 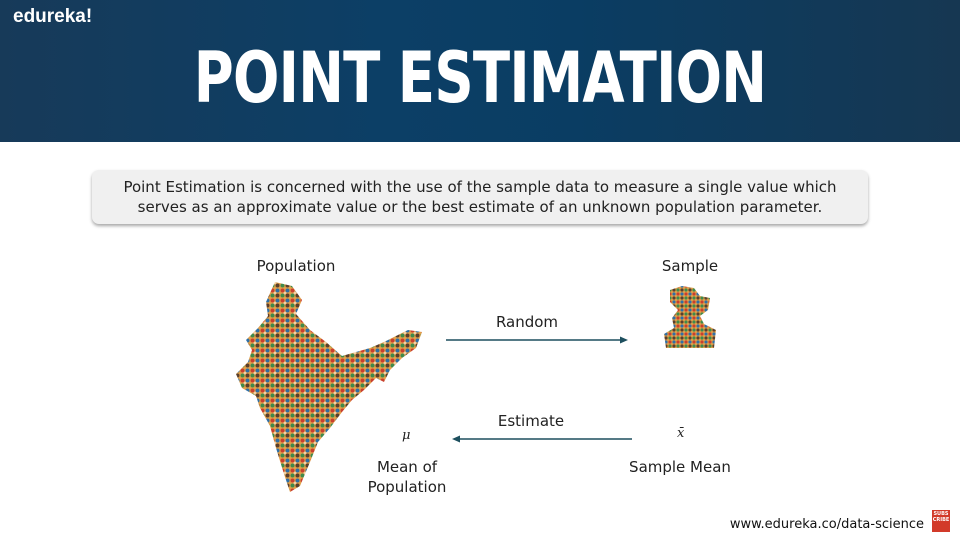 What do you see at coordinates (527, 322) in the screenshot?
I see `random-label: Random` at bounding box center [527, 322].